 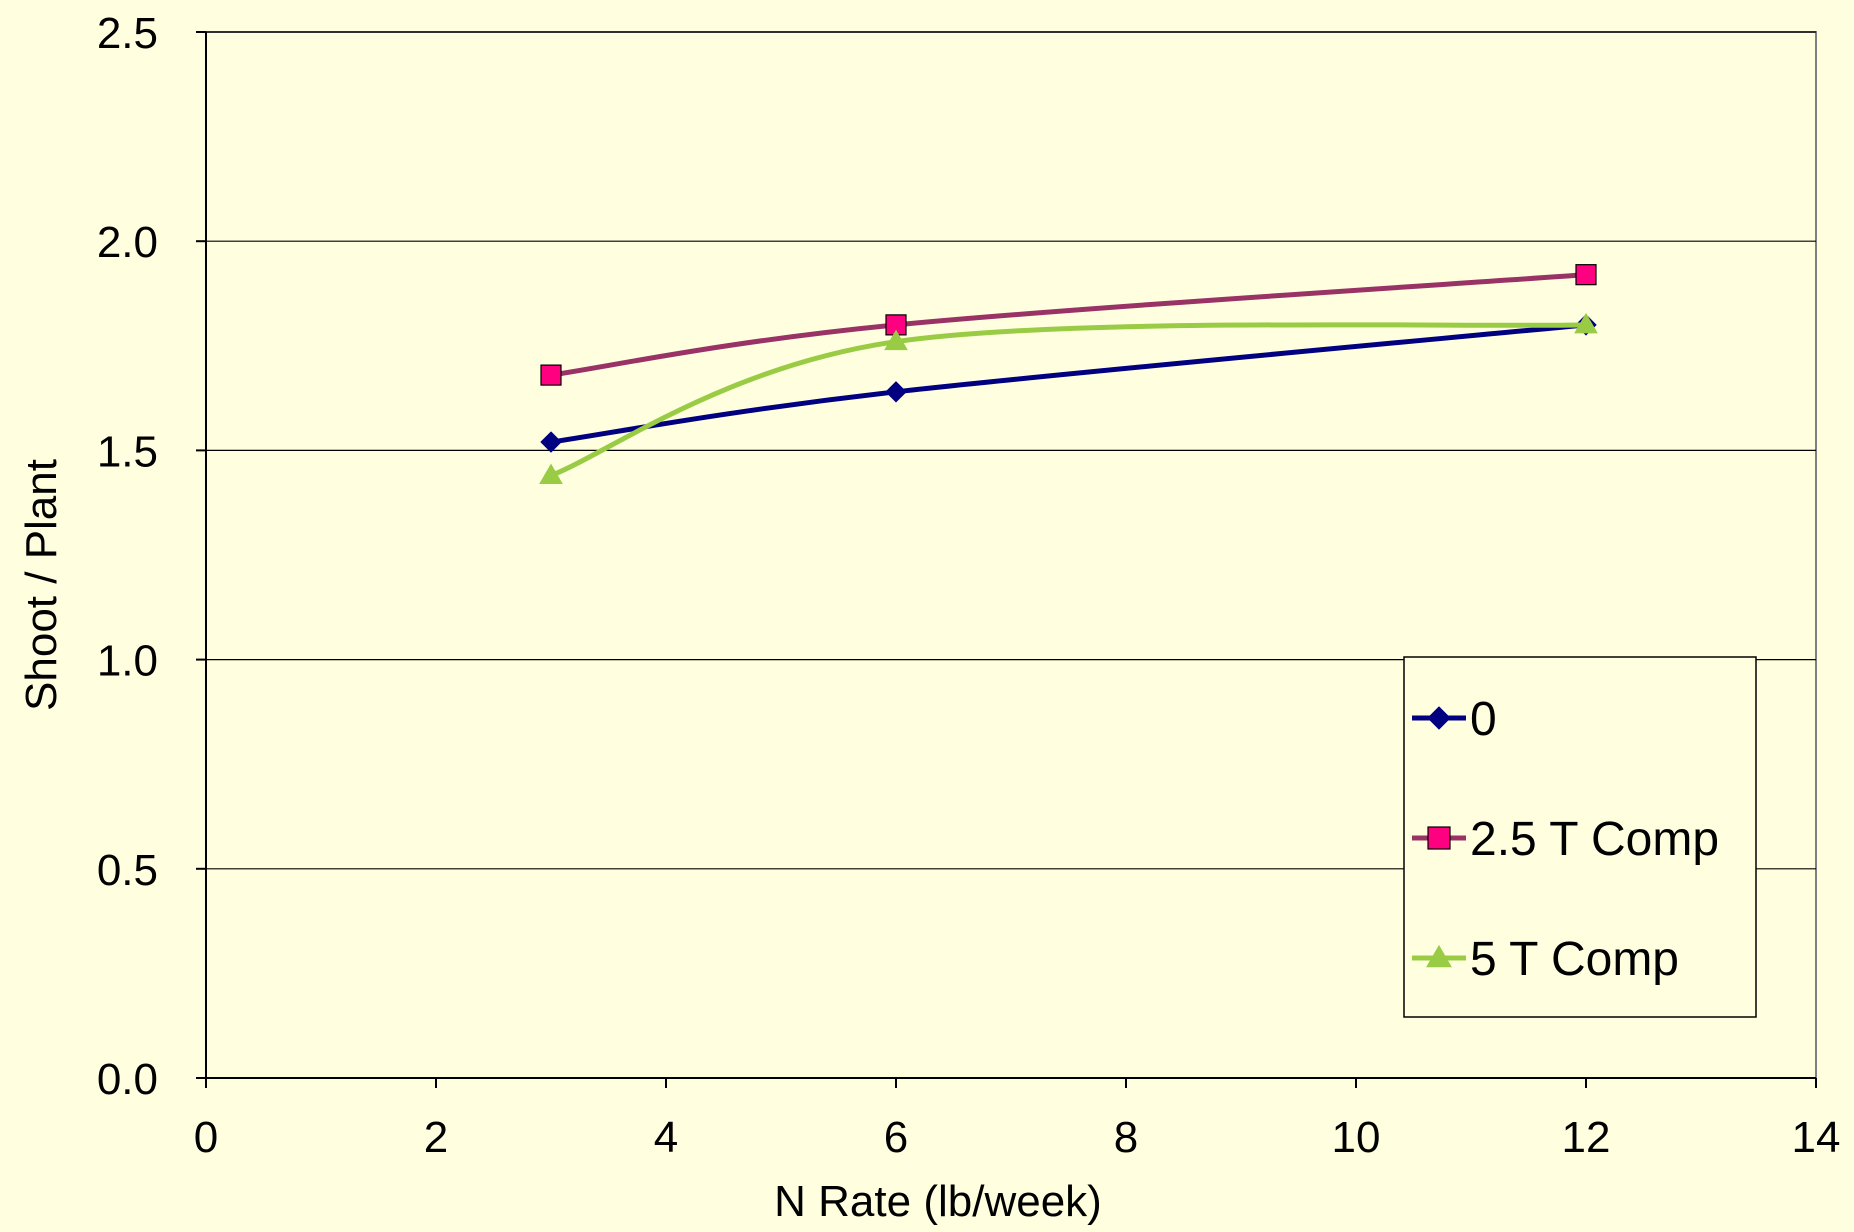 I want to click on legend-items: 0 2.5 T Comp 5 T Comp, so click(x=1565, y=839).